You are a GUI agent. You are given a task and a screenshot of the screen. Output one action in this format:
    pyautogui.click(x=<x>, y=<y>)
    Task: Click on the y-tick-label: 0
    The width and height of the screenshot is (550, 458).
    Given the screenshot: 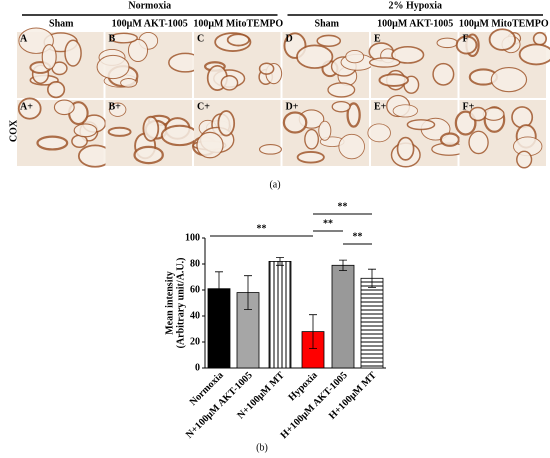 What is the action you would take?
    pyautogui.click(x=197, y=367)
    